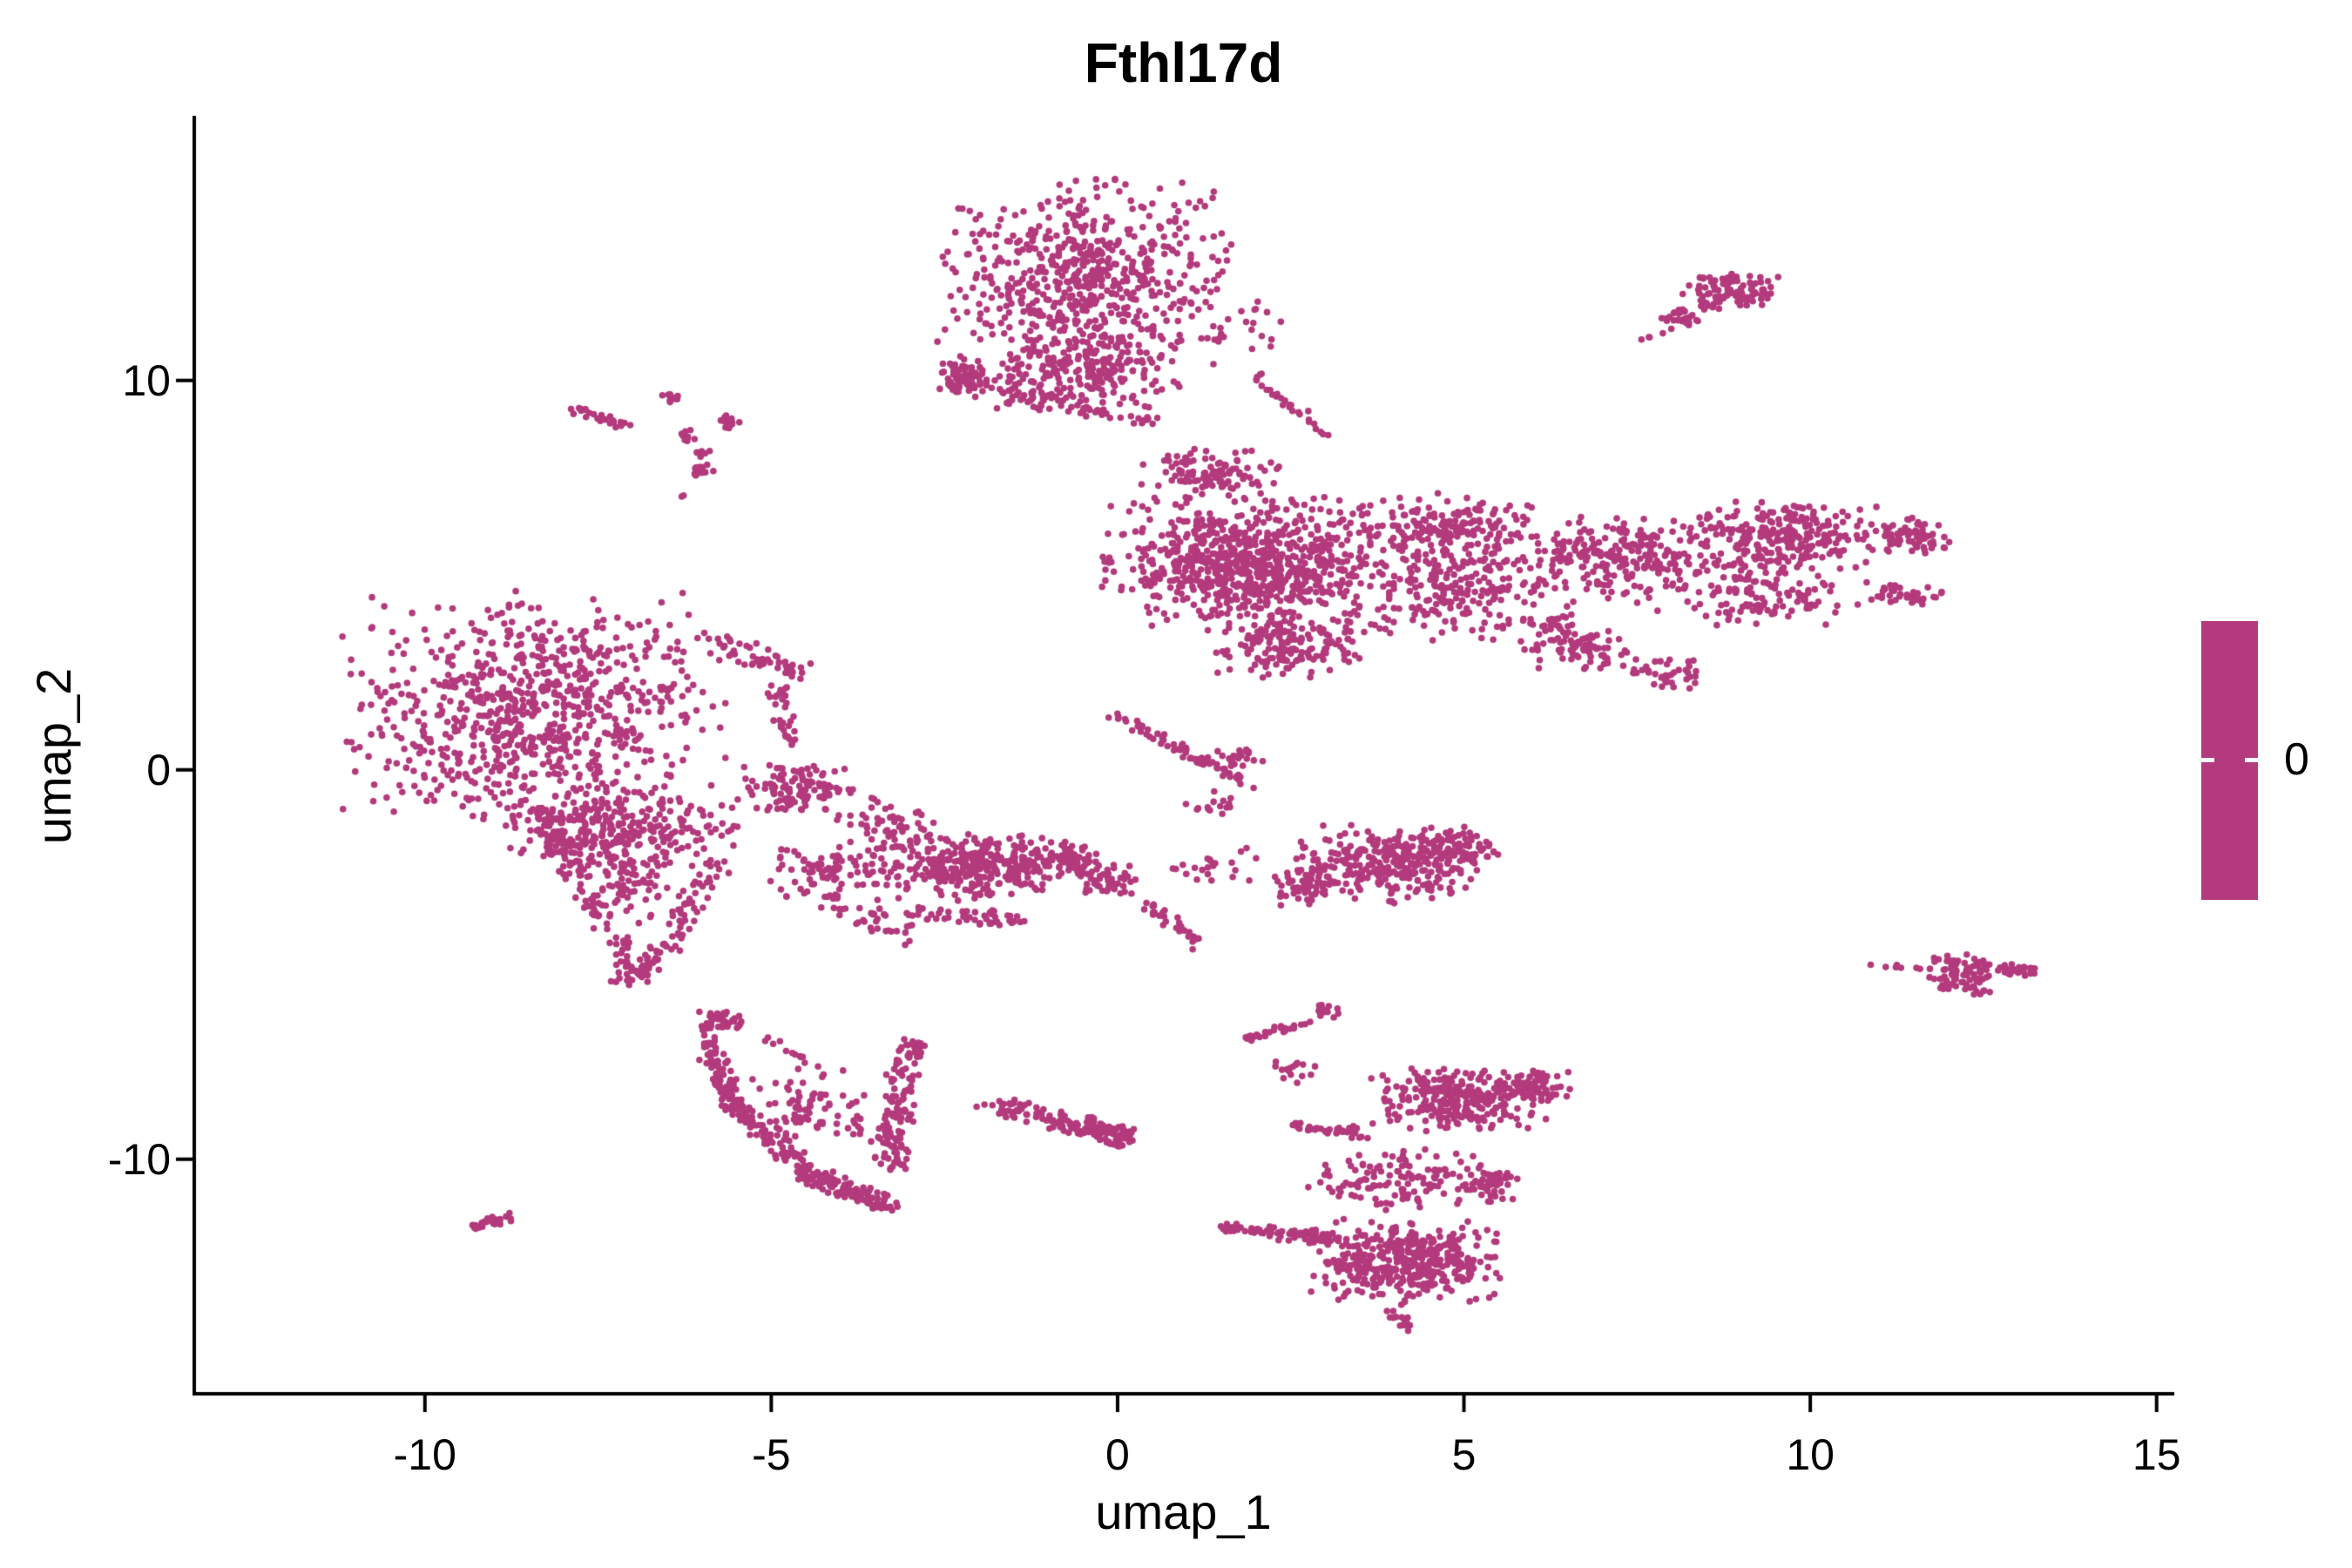 The height and width of the screenshot is (1568, 2352). Describe the element at coordinates (139, 1159) in the screenshot. I see `y-tick-label: -10` at that location.